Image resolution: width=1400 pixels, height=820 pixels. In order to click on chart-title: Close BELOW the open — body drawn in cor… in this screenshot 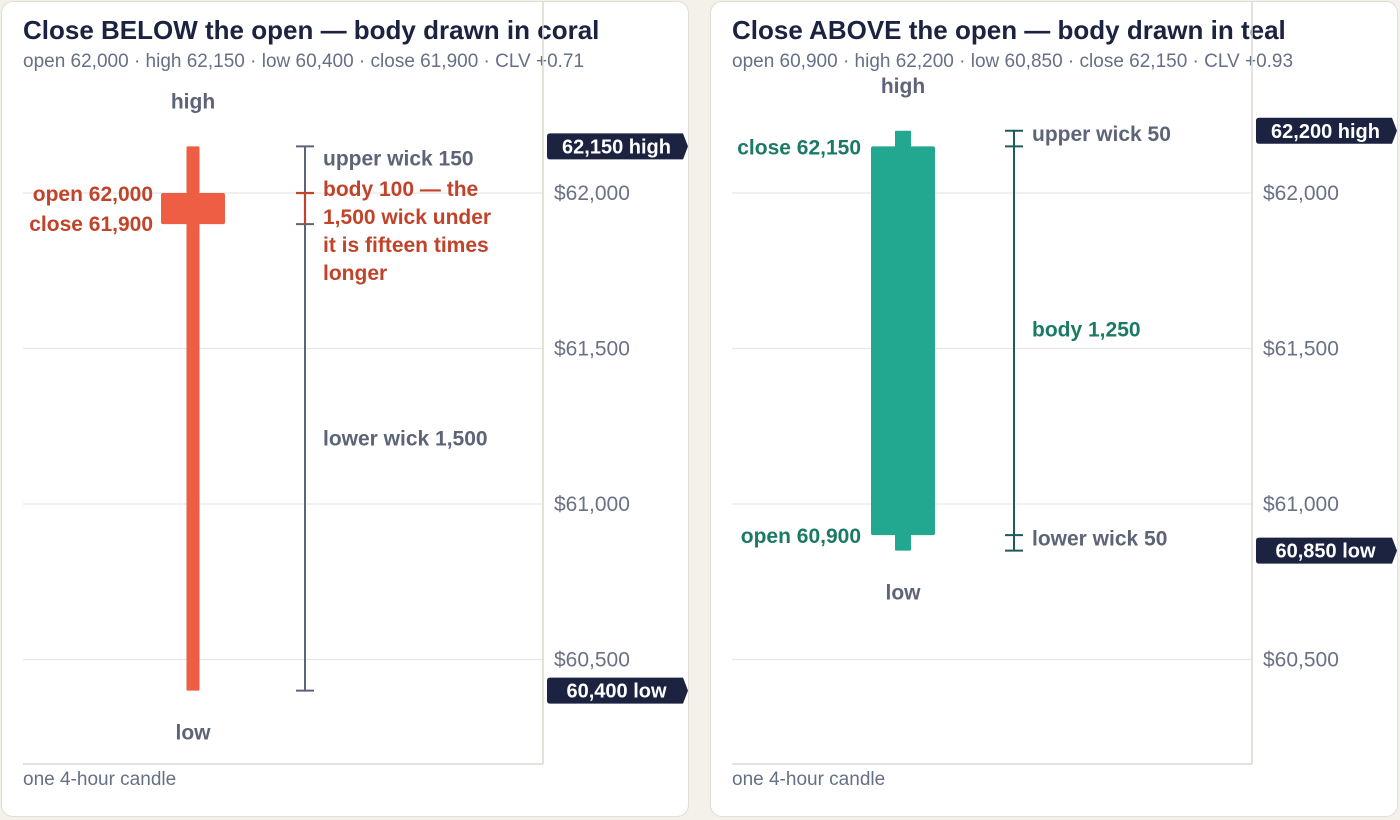, I will do `click(311, 30)`.